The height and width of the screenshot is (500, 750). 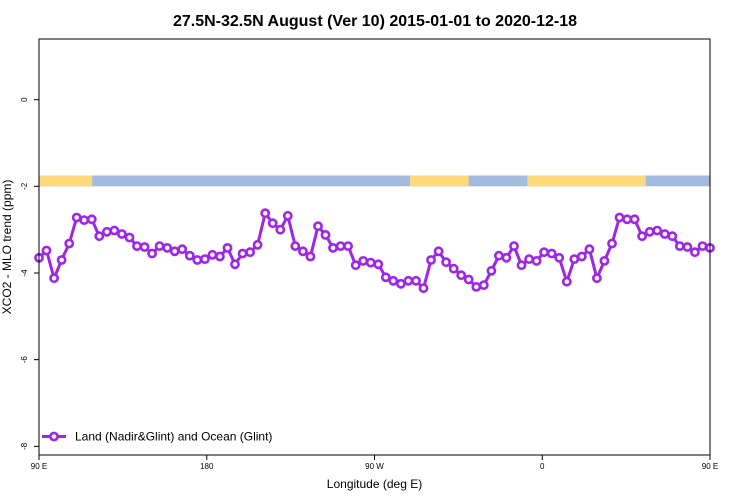 I want to click on surface-type-bar, so click(x=374, y=181).